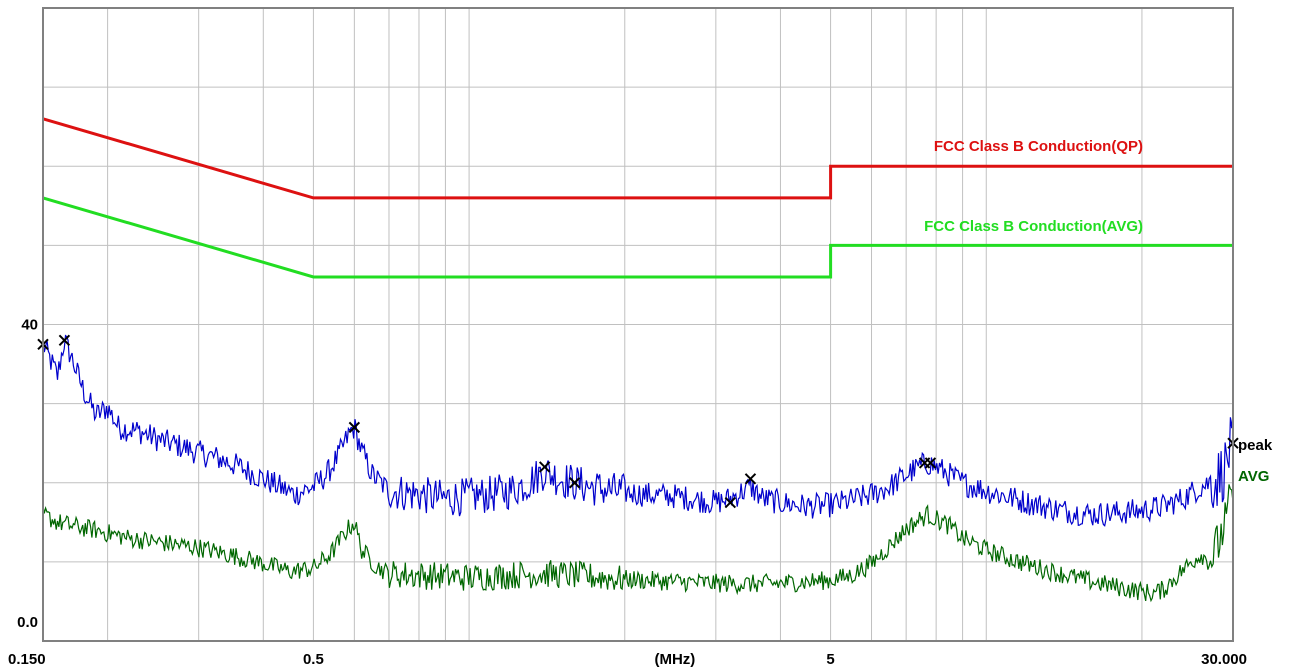 The height and width of the screenshot is (670, 1297). I want to click on limit-label-qp: FCC Class B Conduction(QP), so click(1038, 146).